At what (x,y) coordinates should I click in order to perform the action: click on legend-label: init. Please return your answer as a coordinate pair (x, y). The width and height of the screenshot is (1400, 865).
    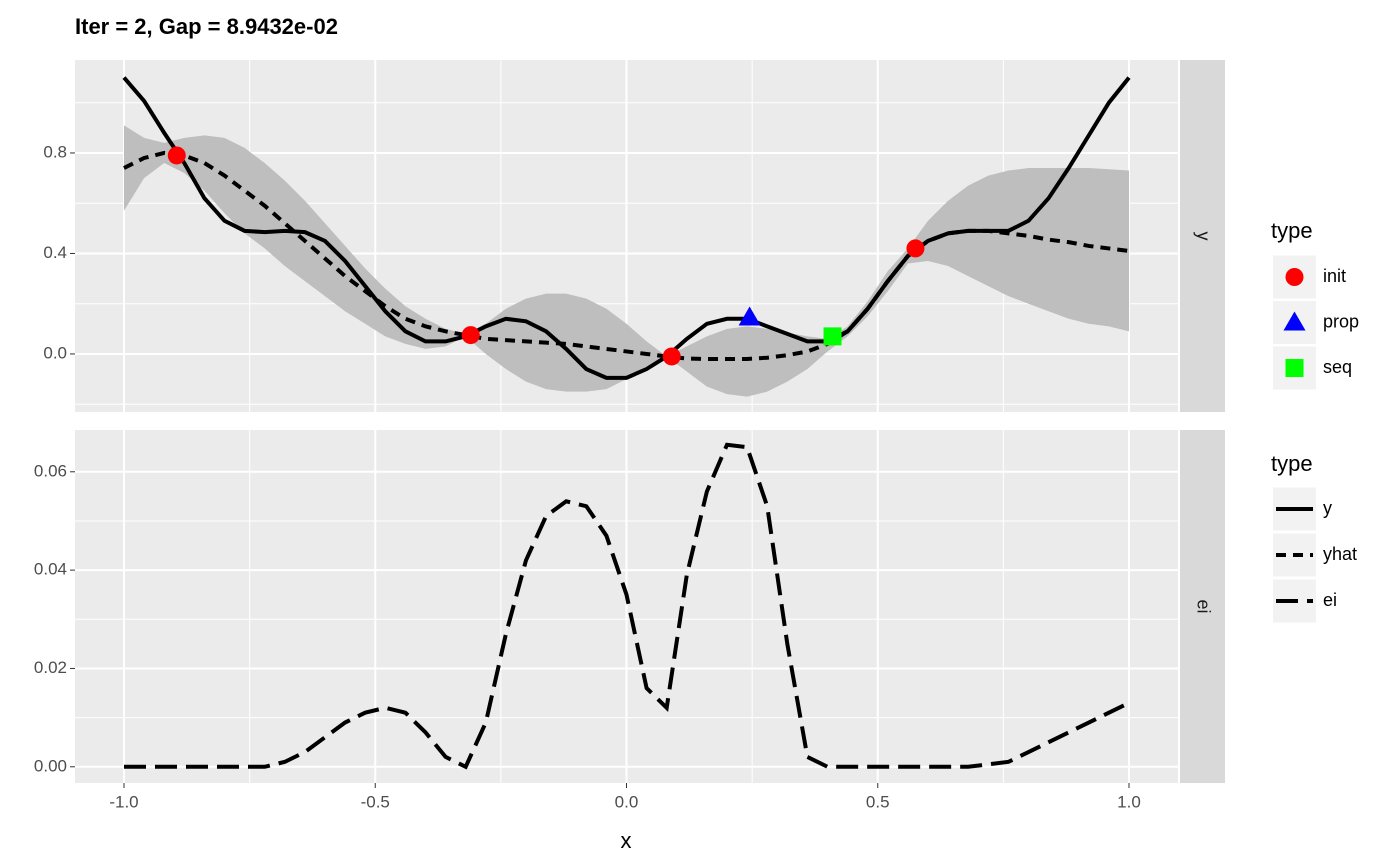
    Looking at the image, I should click on (1334, 276).